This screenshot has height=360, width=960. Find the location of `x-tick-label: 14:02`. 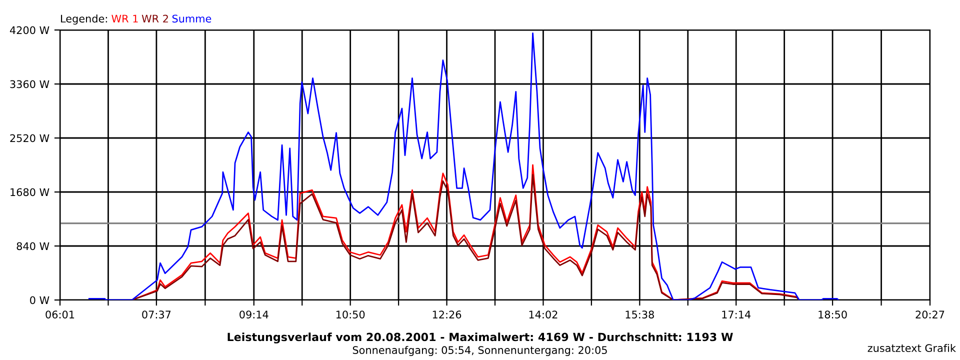

x-tick-label: 14:02 is located at coordinates (543, 314).